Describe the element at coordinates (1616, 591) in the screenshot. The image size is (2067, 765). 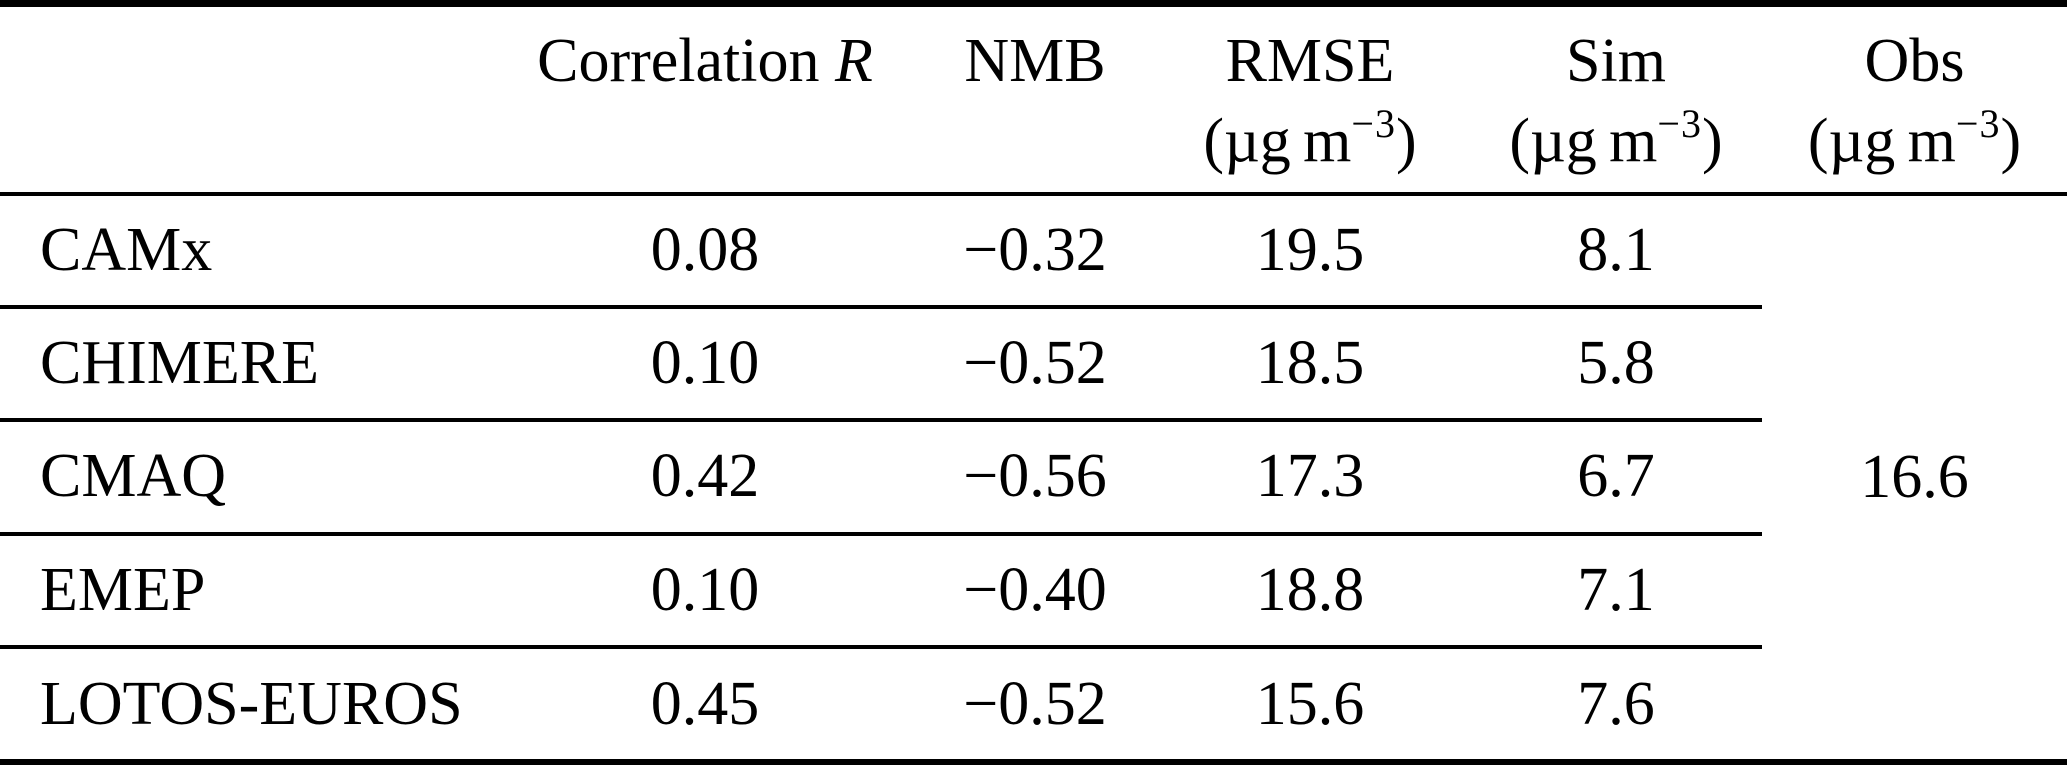
I see `sim-value: 7.1` at that location.